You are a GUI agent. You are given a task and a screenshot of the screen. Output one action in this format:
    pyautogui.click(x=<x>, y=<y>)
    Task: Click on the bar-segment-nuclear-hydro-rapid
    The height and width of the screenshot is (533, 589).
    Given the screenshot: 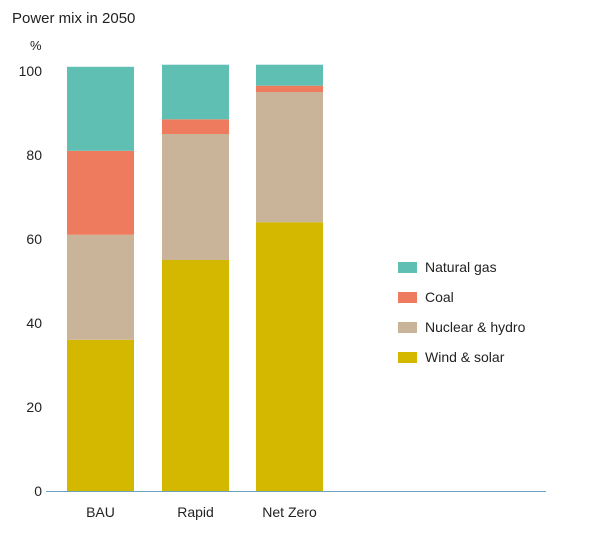 What is the action you would take?
    pyautogui.click(x=195, y=197)
    